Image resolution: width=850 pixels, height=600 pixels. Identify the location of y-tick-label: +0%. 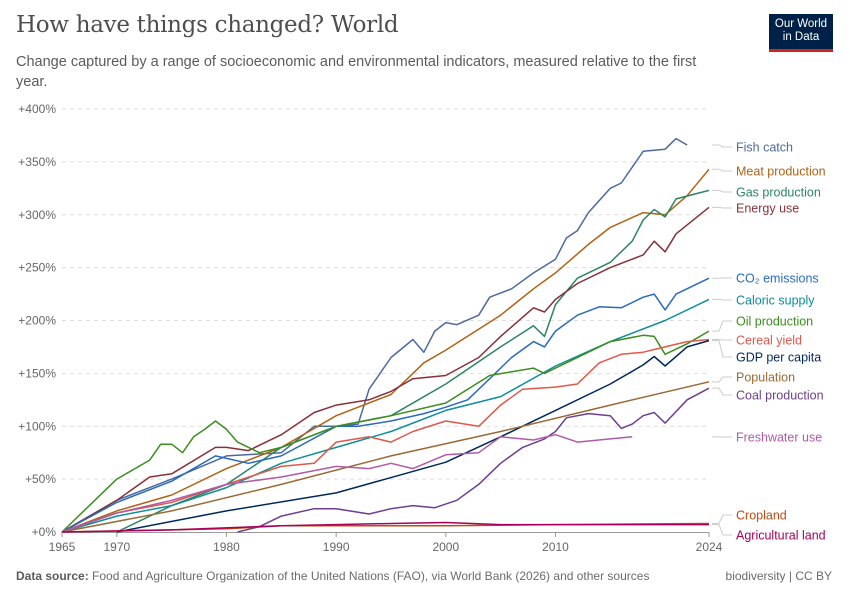
(44, 532).